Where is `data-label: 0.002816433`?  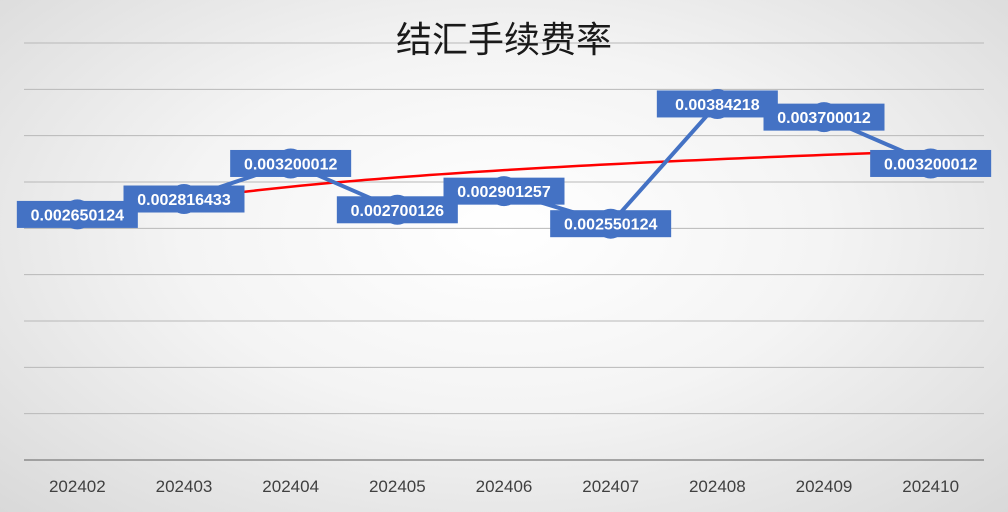
data-label: 0.002816433 is located at coordinates (184, 199).